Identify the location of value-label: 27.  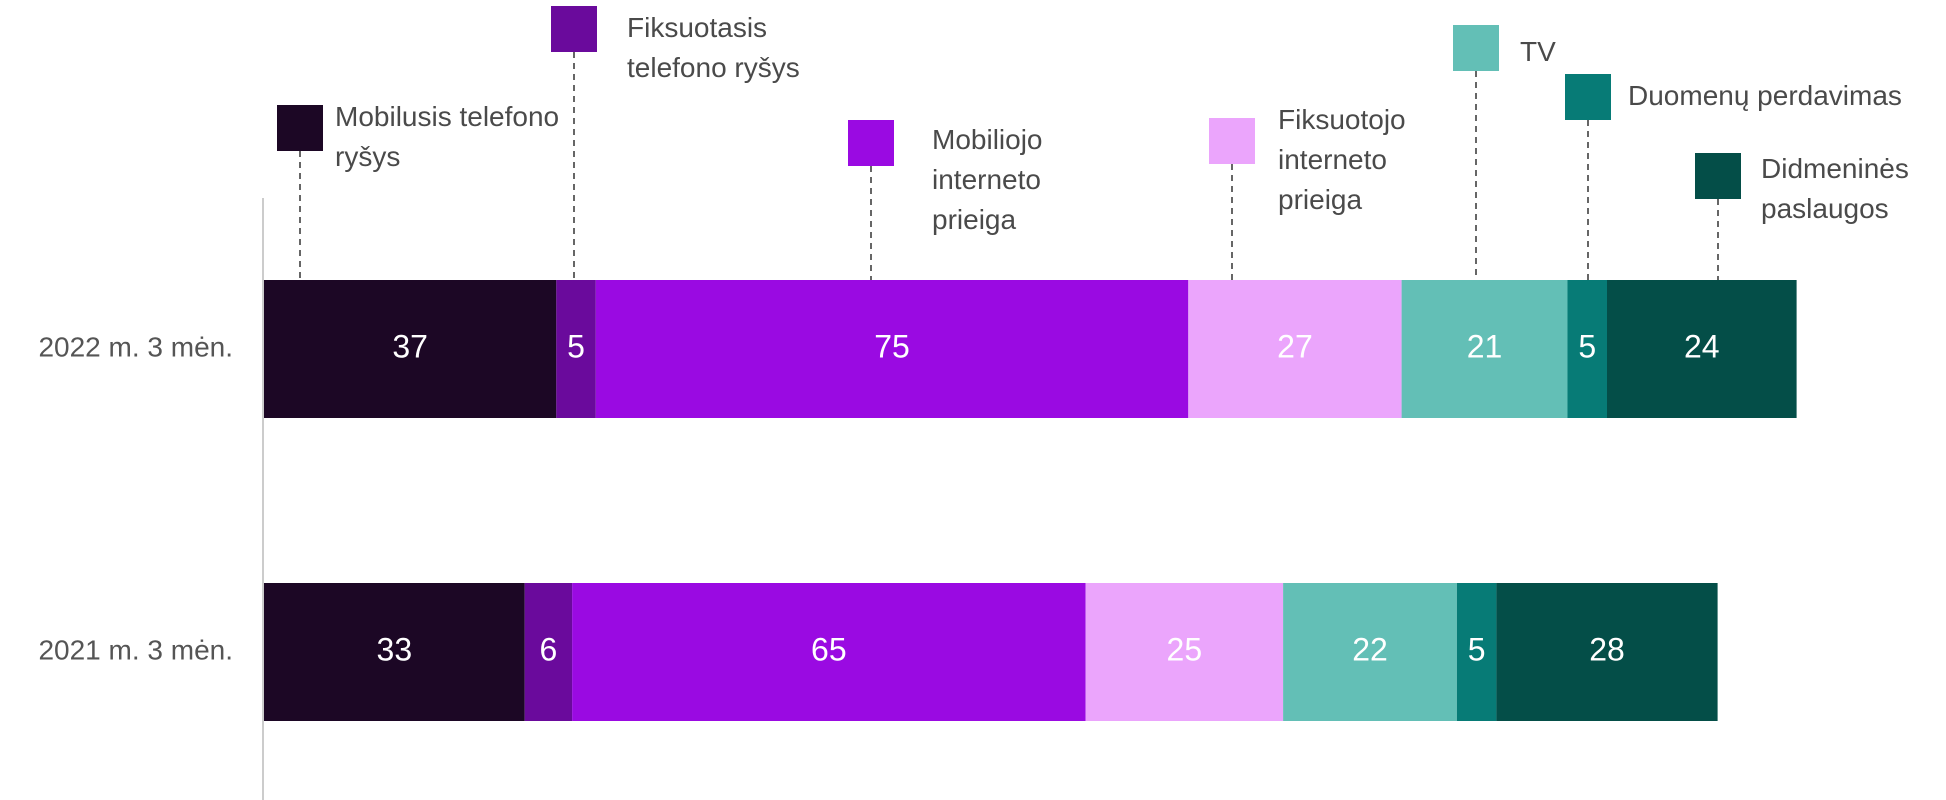
(1295, 346).